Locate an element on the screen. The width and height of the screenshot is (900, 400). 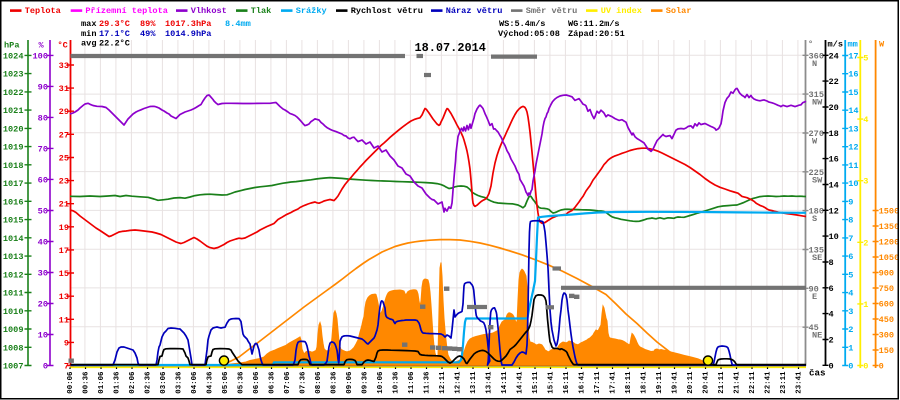
svg-text: 19:41 is located at coordinates (676, 382).